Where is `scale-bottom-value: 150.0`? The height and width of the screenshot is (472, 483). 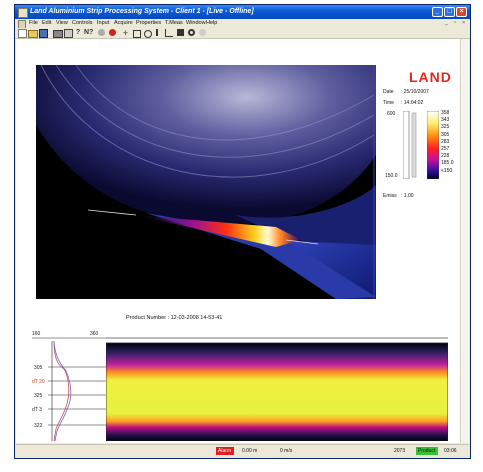
scale-bottom-value: 150.0 is located at coordinates (391, 176).